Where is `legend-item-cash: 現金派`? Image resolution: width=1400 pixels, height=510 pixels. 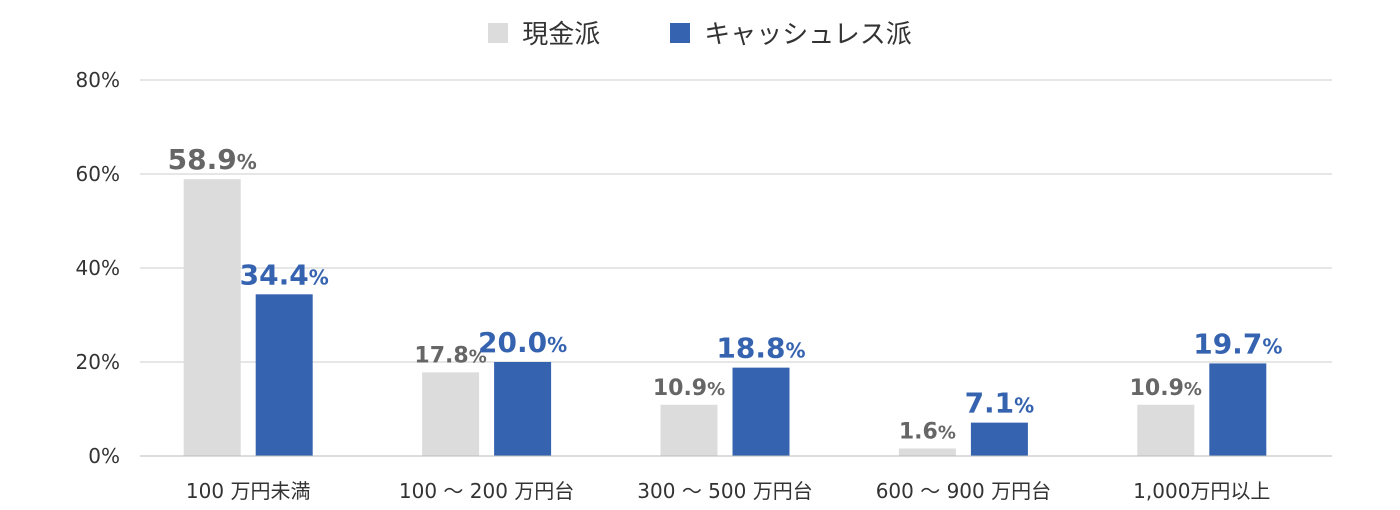
legend-item-cash: 現金派 is located at coordinates (544, 32).